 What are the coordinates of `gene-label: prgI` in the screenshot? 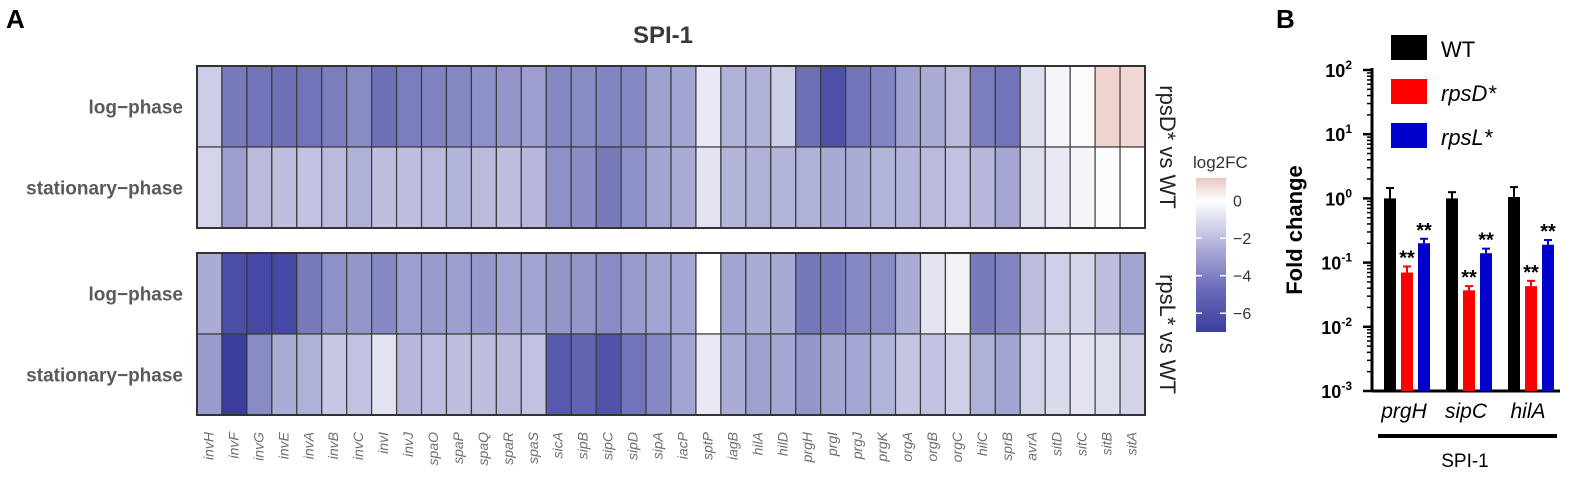 It's located at (832, 444).